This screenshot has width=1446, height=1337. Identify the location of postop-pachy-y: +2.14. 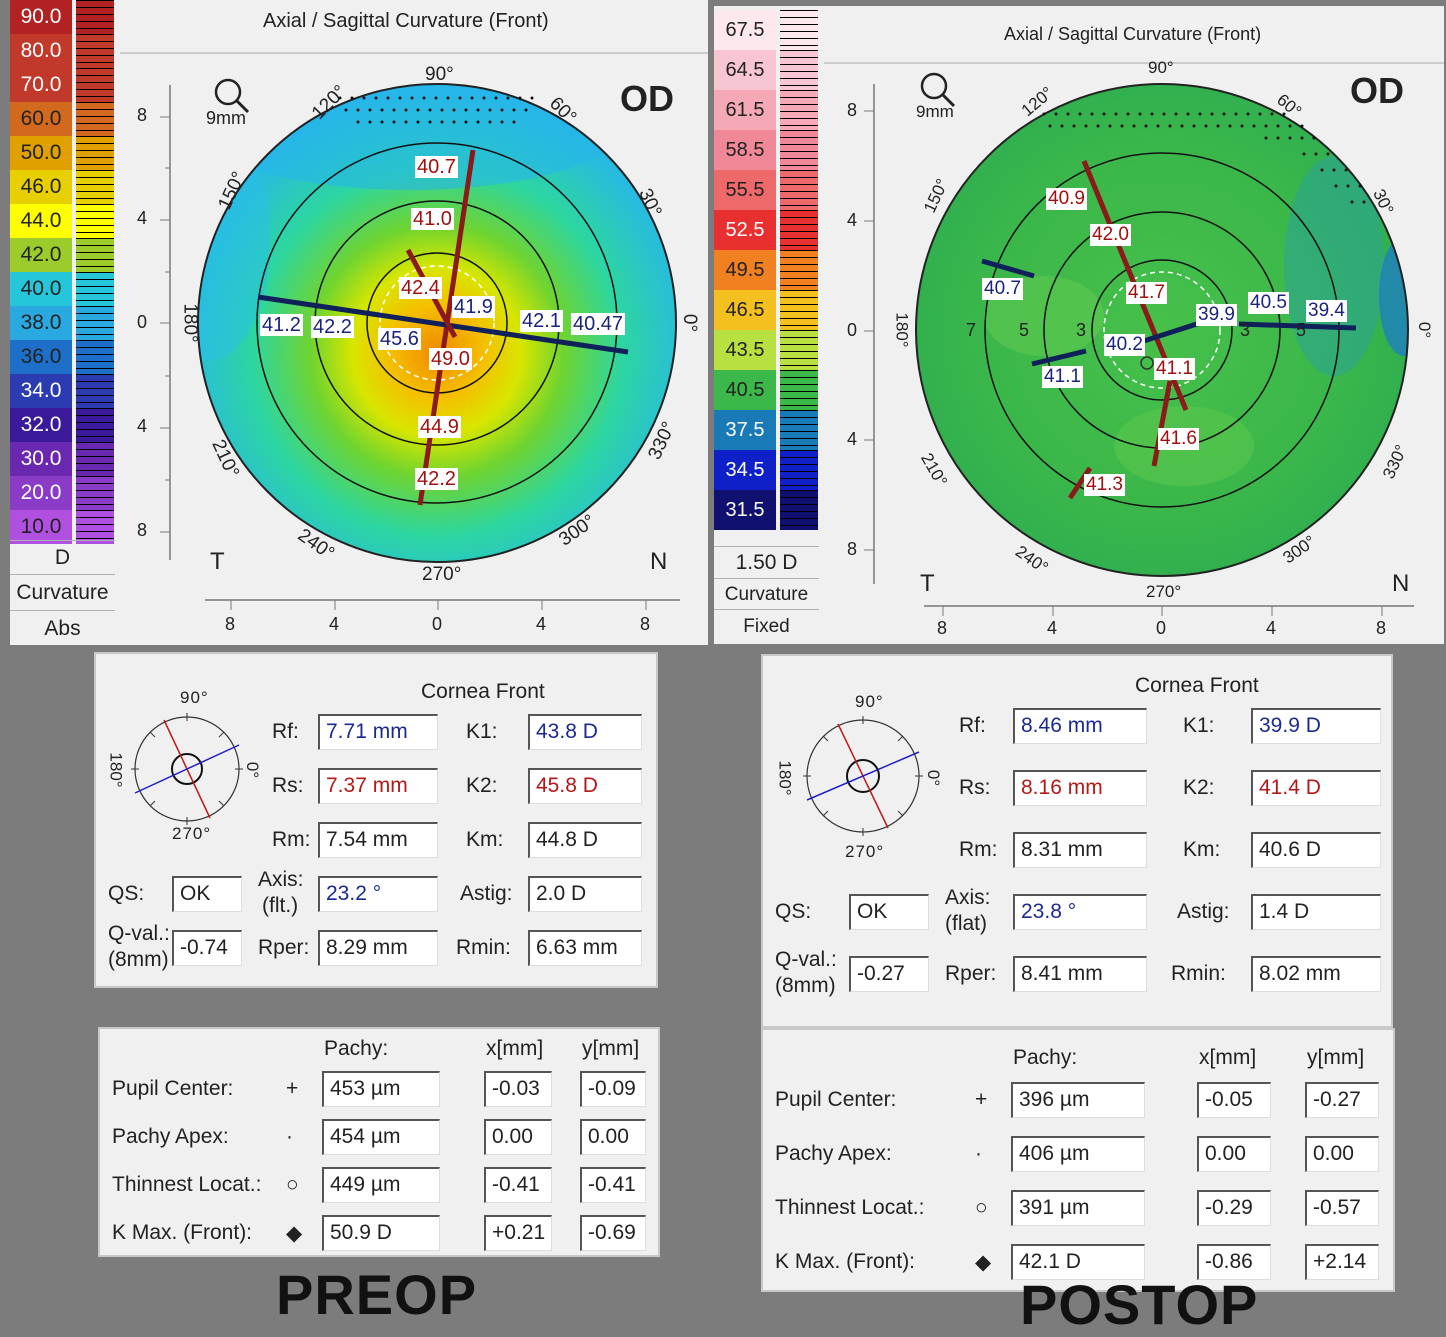
(1342, 1262).